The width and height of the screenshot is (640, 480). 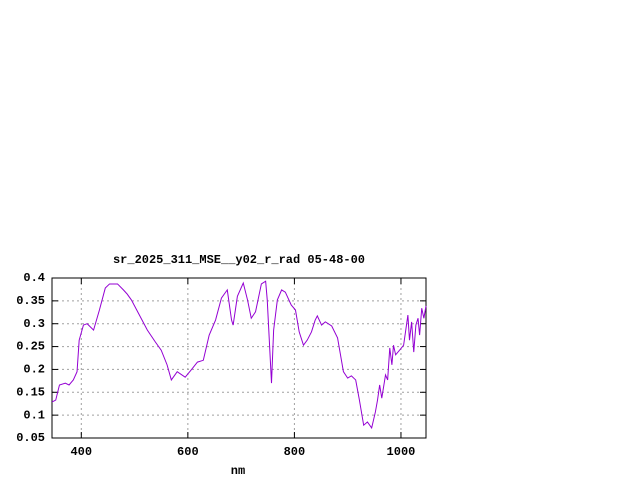 I want to click on y-tick-label: 0.15, so click(x=30, y=392).